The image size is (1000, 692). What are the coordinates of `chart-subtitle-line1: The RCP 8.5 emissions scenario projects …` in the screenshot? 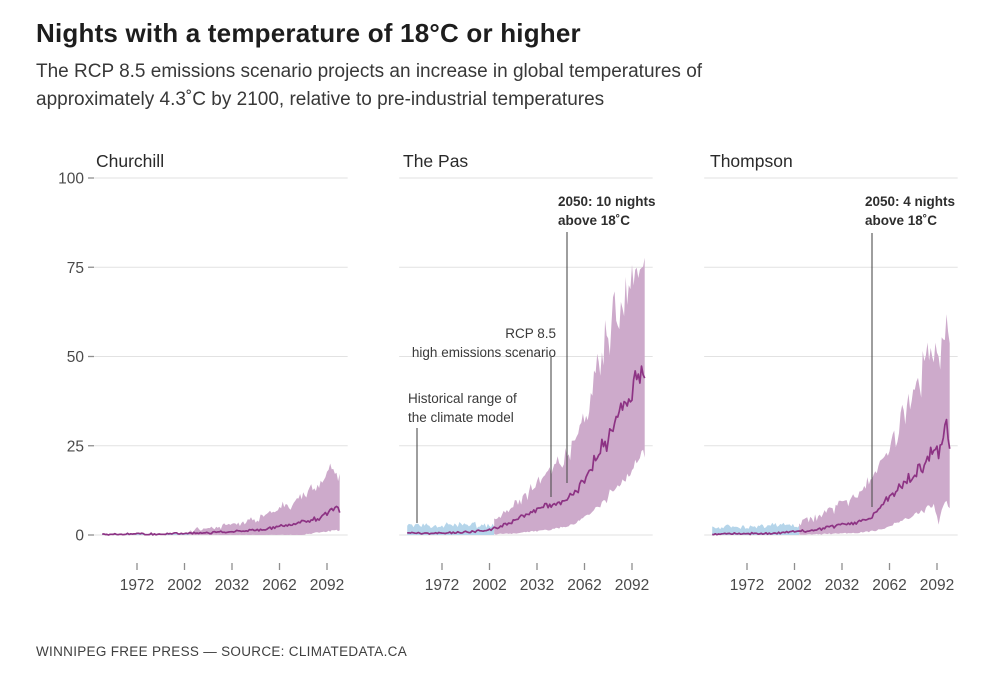 It's located at (369, 71).